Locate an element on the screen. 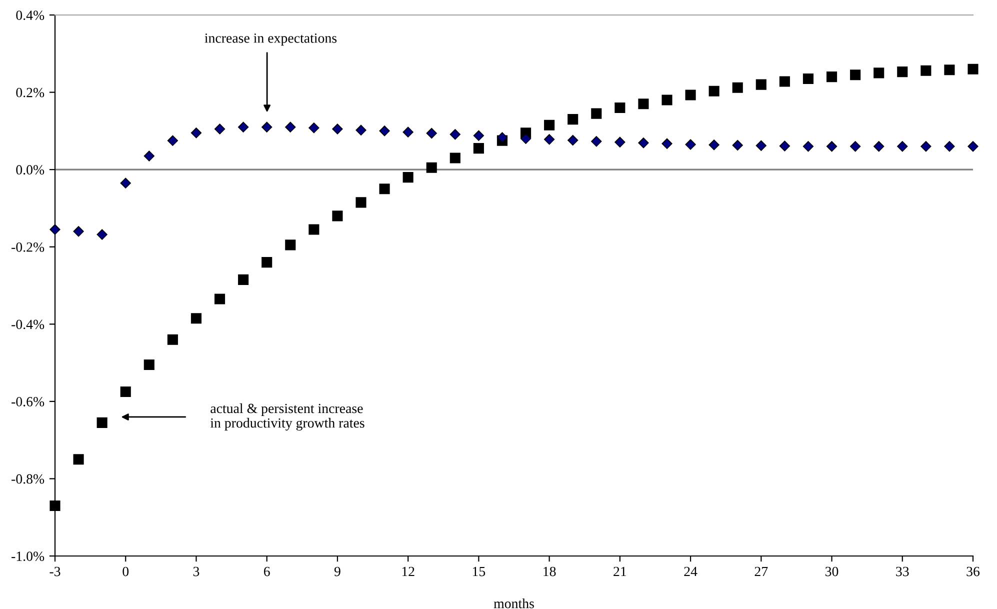 The width and height of the screenshot is (997, 609). x-tick-label: 3 is located at coordinates (196, 571).